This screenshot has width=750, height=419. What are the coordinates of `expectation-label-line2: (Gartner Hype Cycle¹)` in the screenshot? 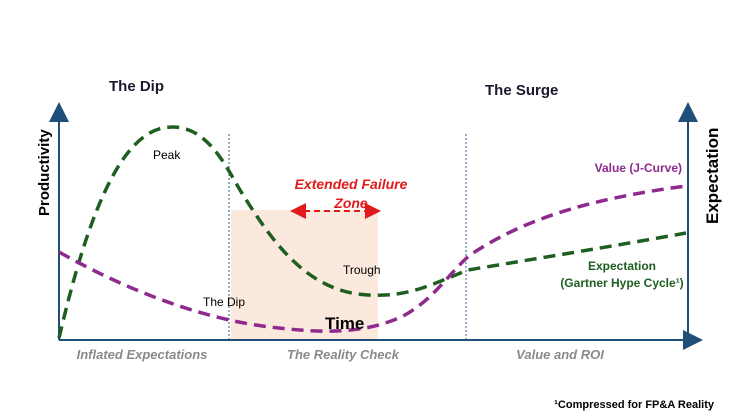 It's located at (621, 283).